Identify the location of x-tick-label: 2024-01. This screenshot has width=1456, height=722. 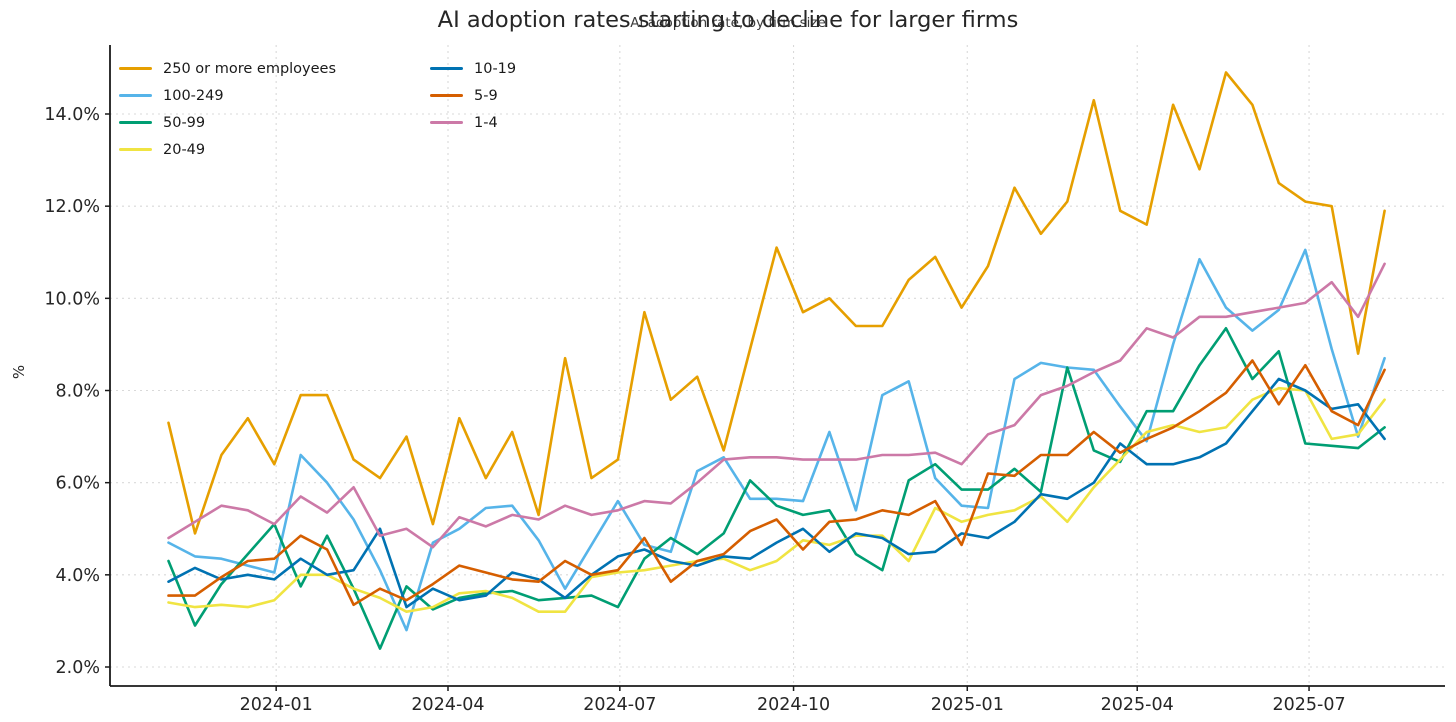
(276, 705).